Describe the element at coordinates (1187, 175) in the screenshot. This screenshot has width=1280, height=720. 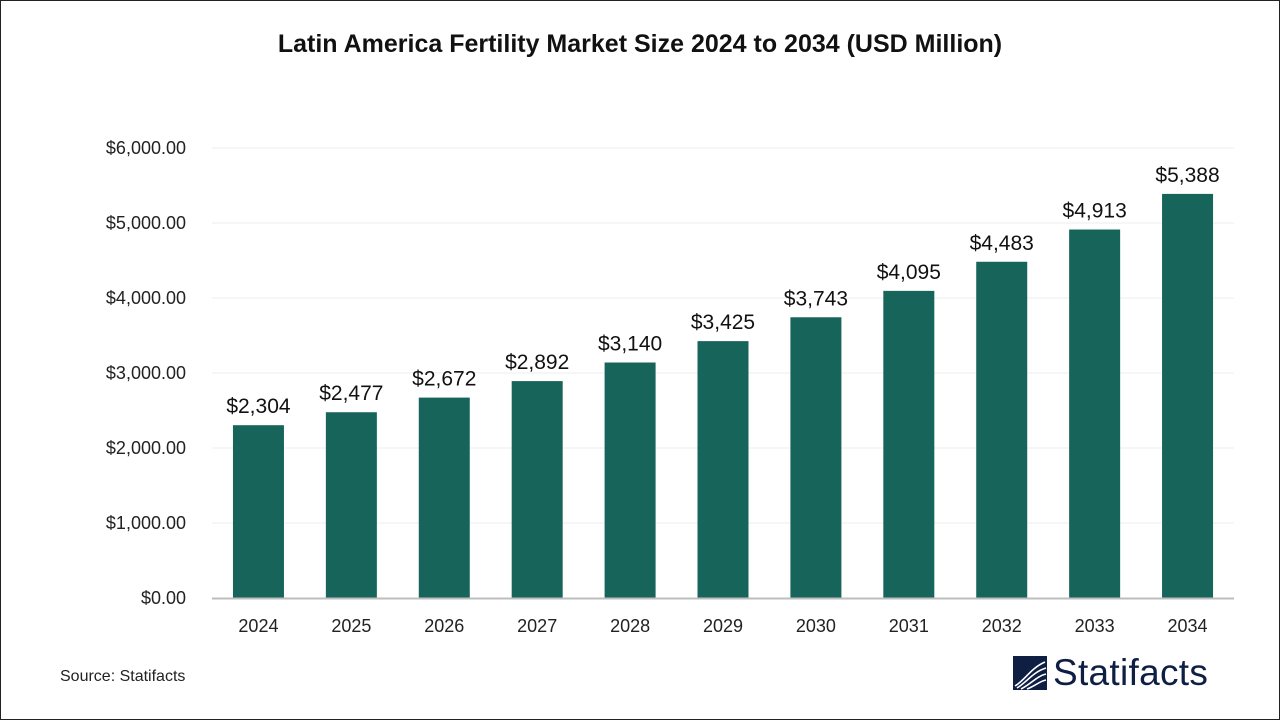
I see `data-label: $5,388` at that location.